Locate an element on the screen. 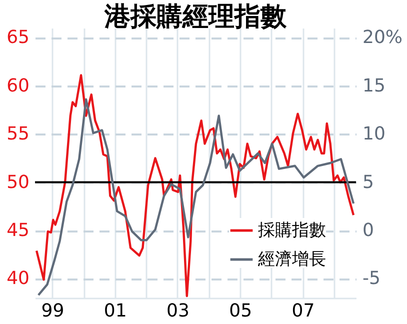  y-tick-label: 45 is located at coordinates (18, 230).